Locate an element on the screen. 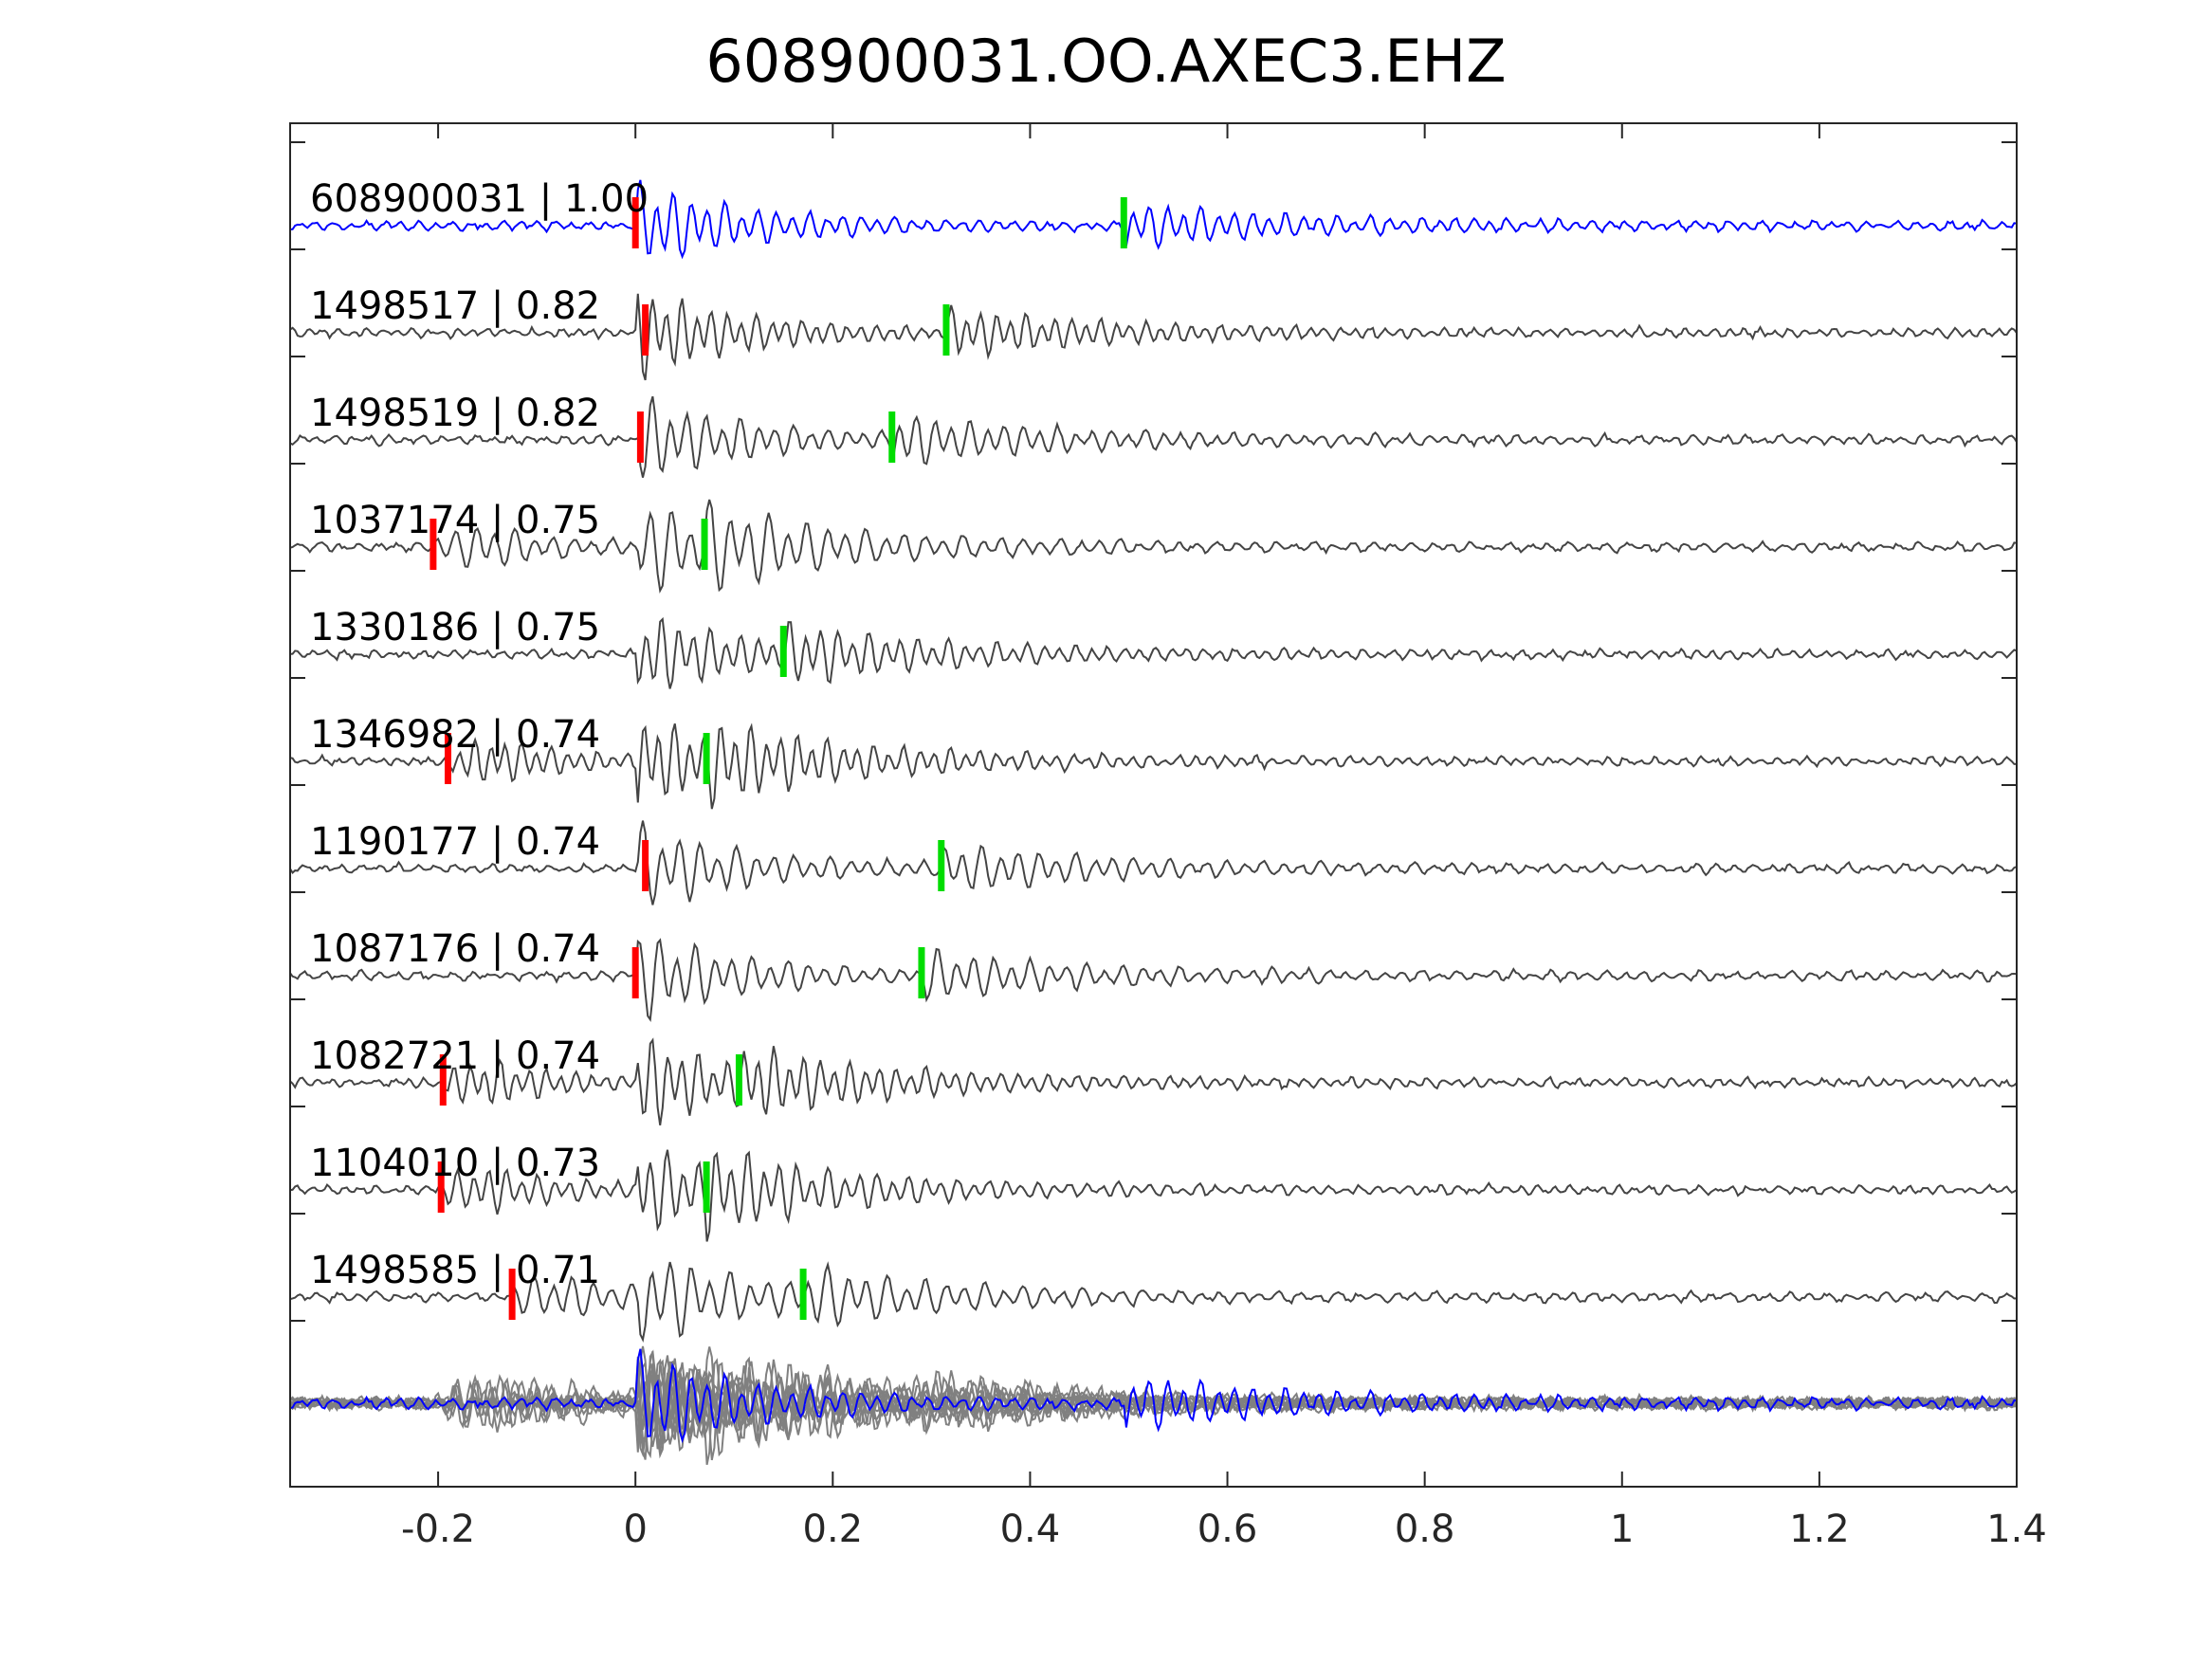 The image size is (2212, 1664). x-tick-label: 1 is located at coordinates (1622, 1529).